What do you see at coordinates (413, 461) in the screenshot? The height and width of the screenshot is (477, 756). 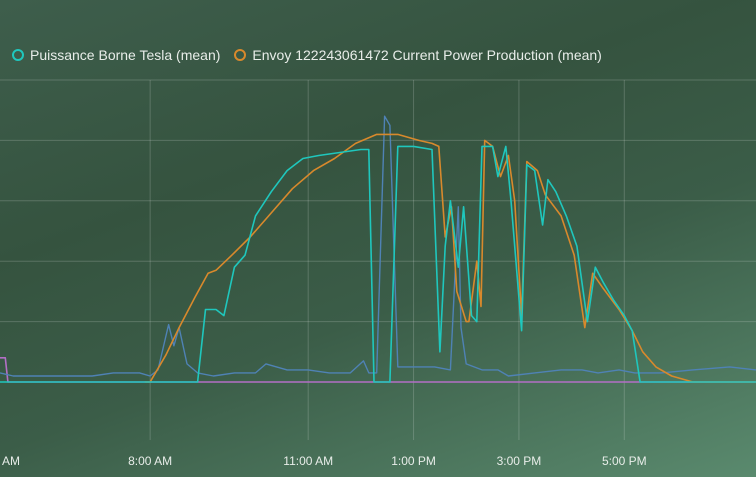 I see `x-tick-label: 1:00 PM` at bounding box center [413, 461].